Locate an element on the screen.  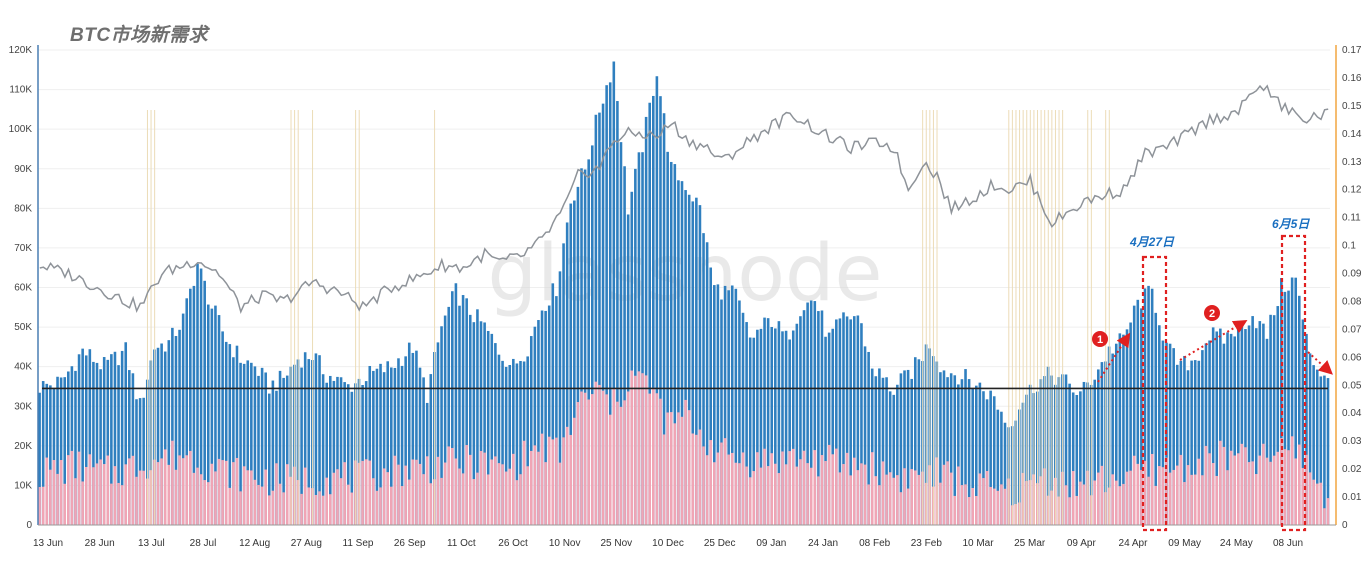
annotations: 4月27日 6月5日 1 2 is located at coordinates (1212, 374).